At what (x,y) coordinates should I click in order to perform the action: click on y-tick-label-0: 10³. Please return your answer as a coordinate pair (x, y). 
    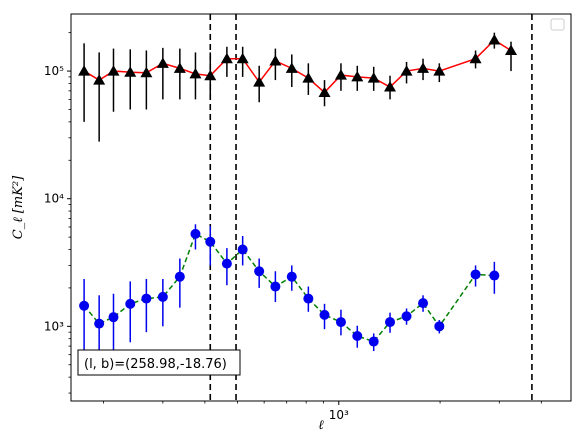
    Looking at the image, I should click on (54, 326).